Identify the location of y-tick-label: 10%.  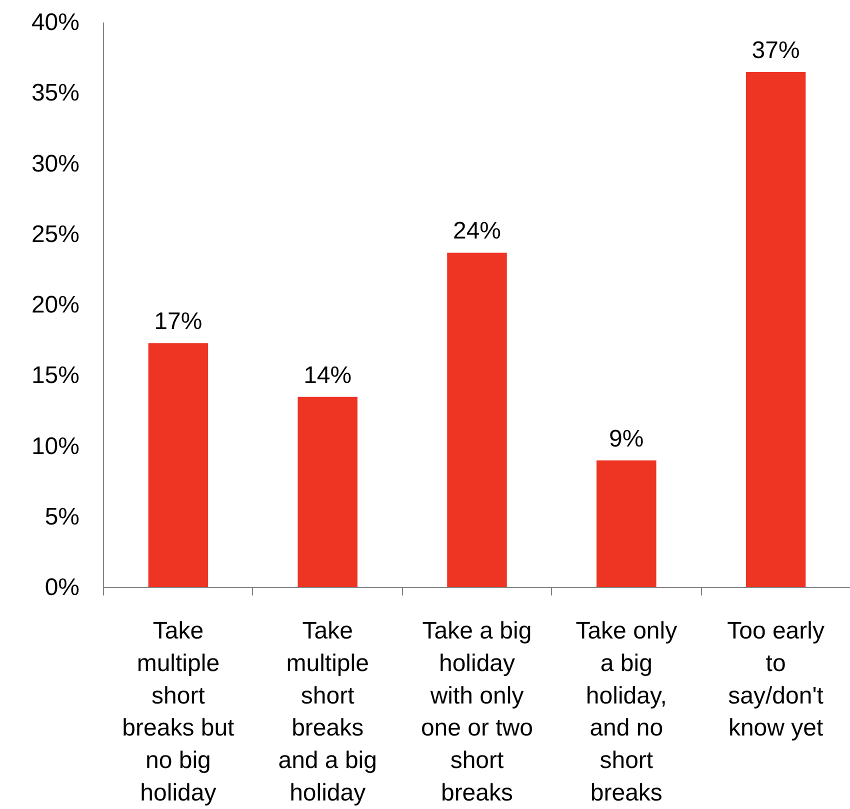
(55, 446).